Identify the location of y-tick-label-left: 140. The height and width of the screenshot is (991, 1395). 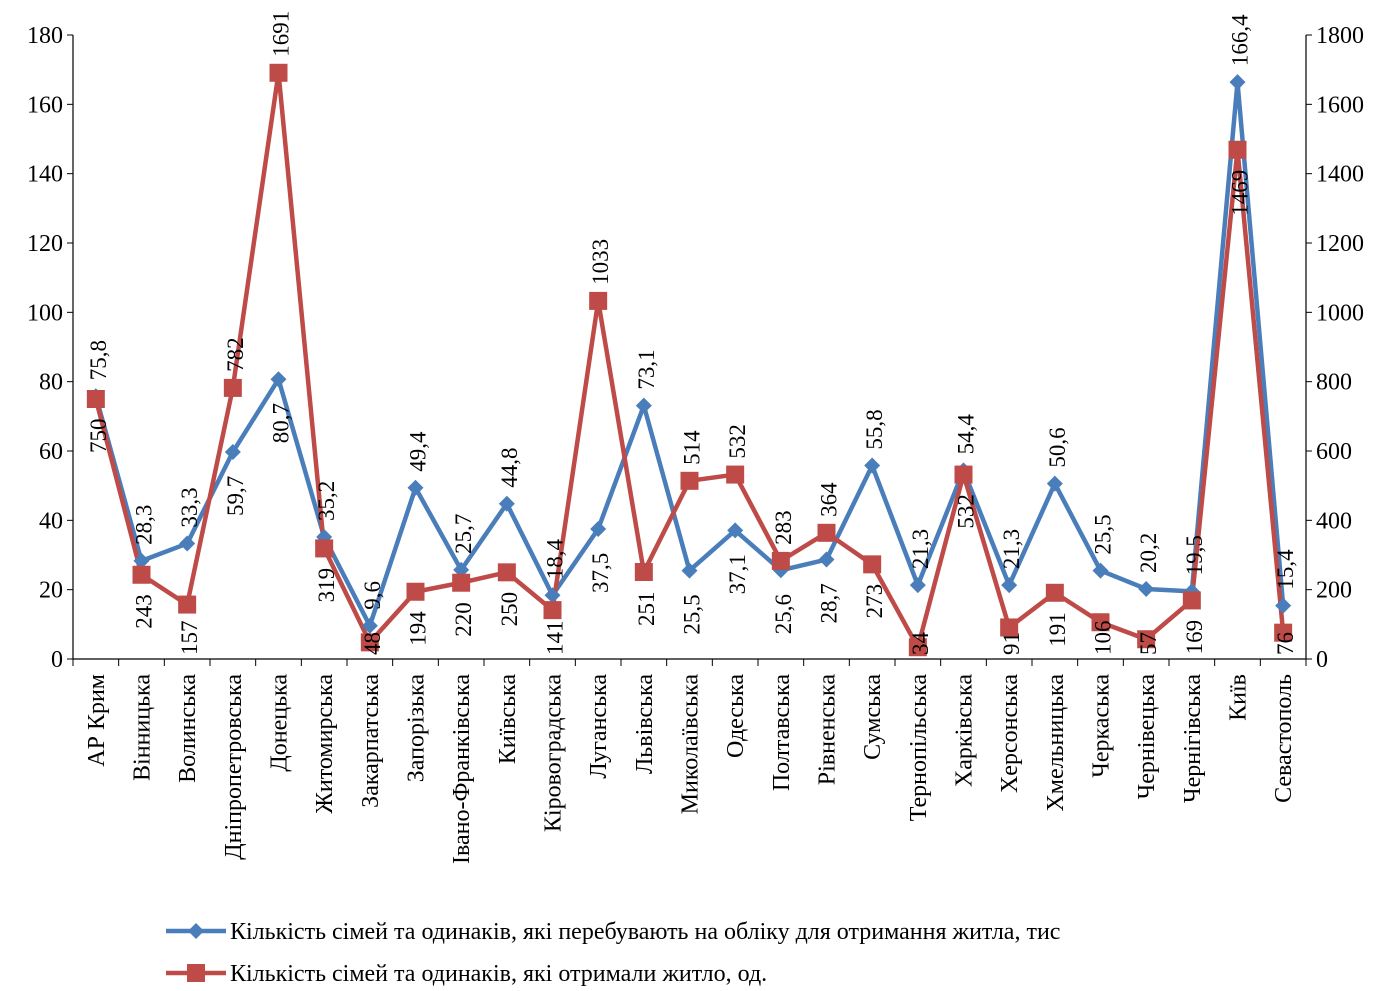
(45, 175).